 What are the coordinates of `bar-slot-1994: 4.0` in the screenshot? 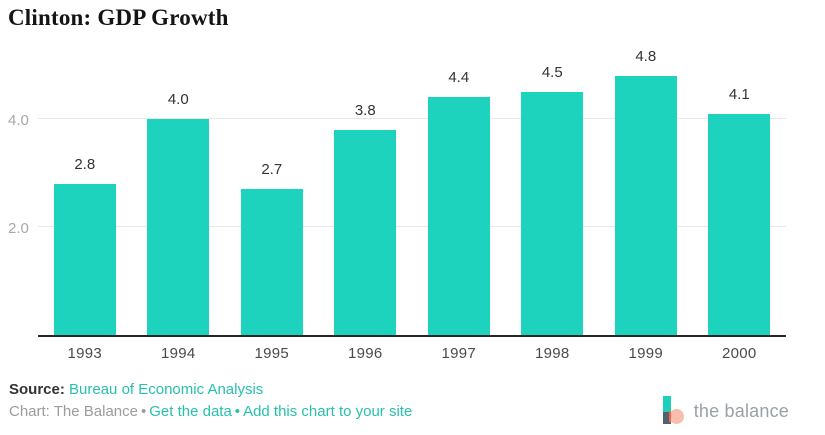 It's located at (179, 196).